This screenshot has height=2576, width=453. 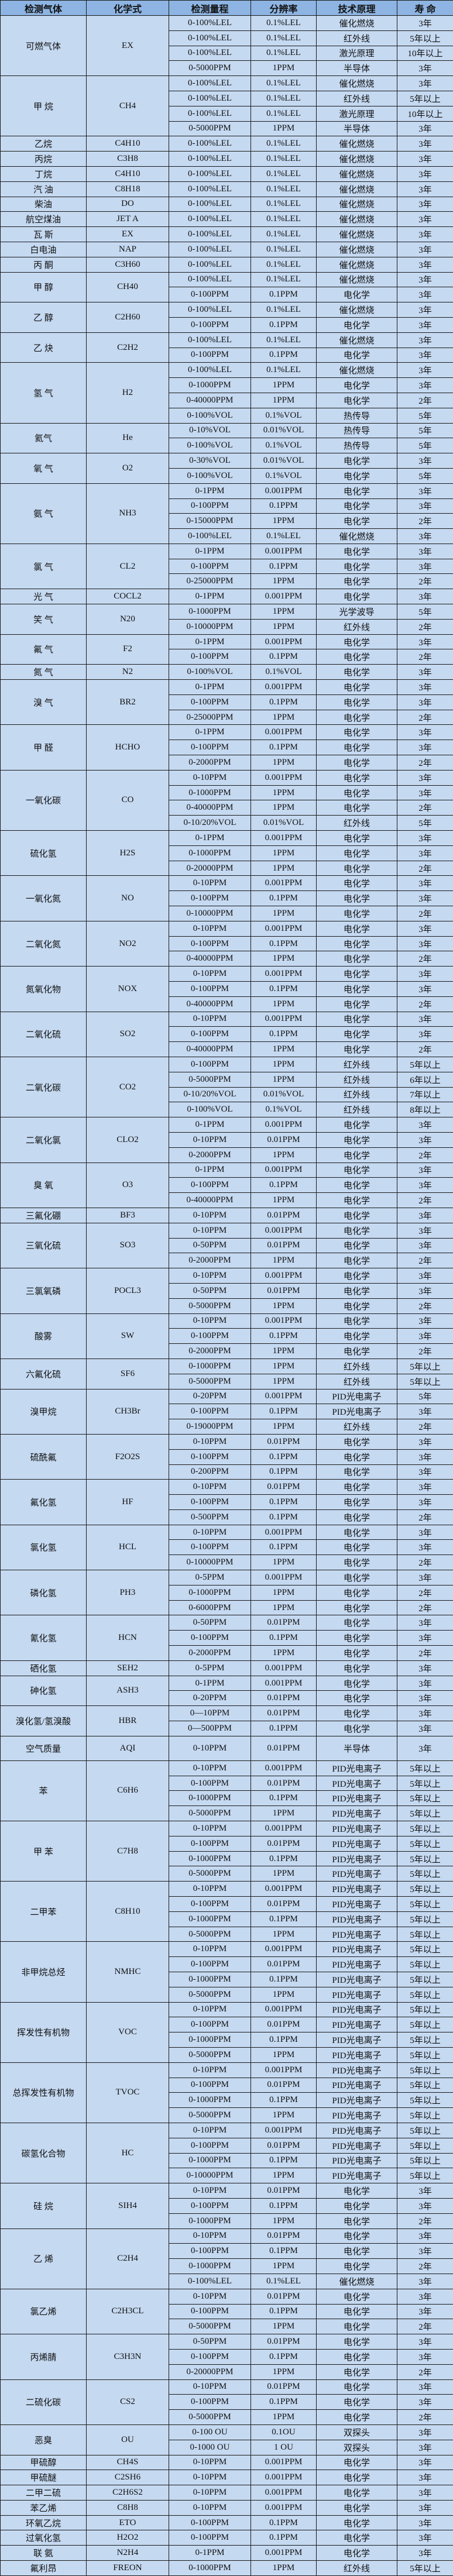 I want to click on lifespan-cell: 5年, so click(x=425, y=1396).